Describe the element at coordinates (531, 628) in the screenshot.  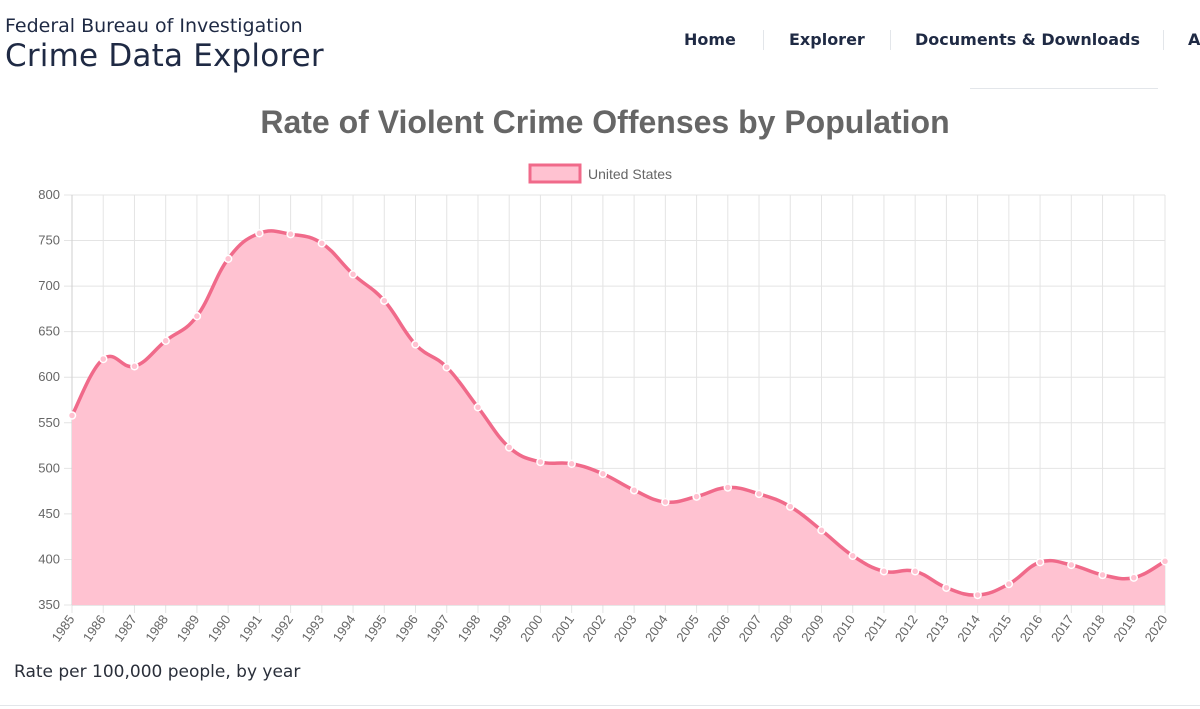
I see `x-tick-label: 2000` at that location.